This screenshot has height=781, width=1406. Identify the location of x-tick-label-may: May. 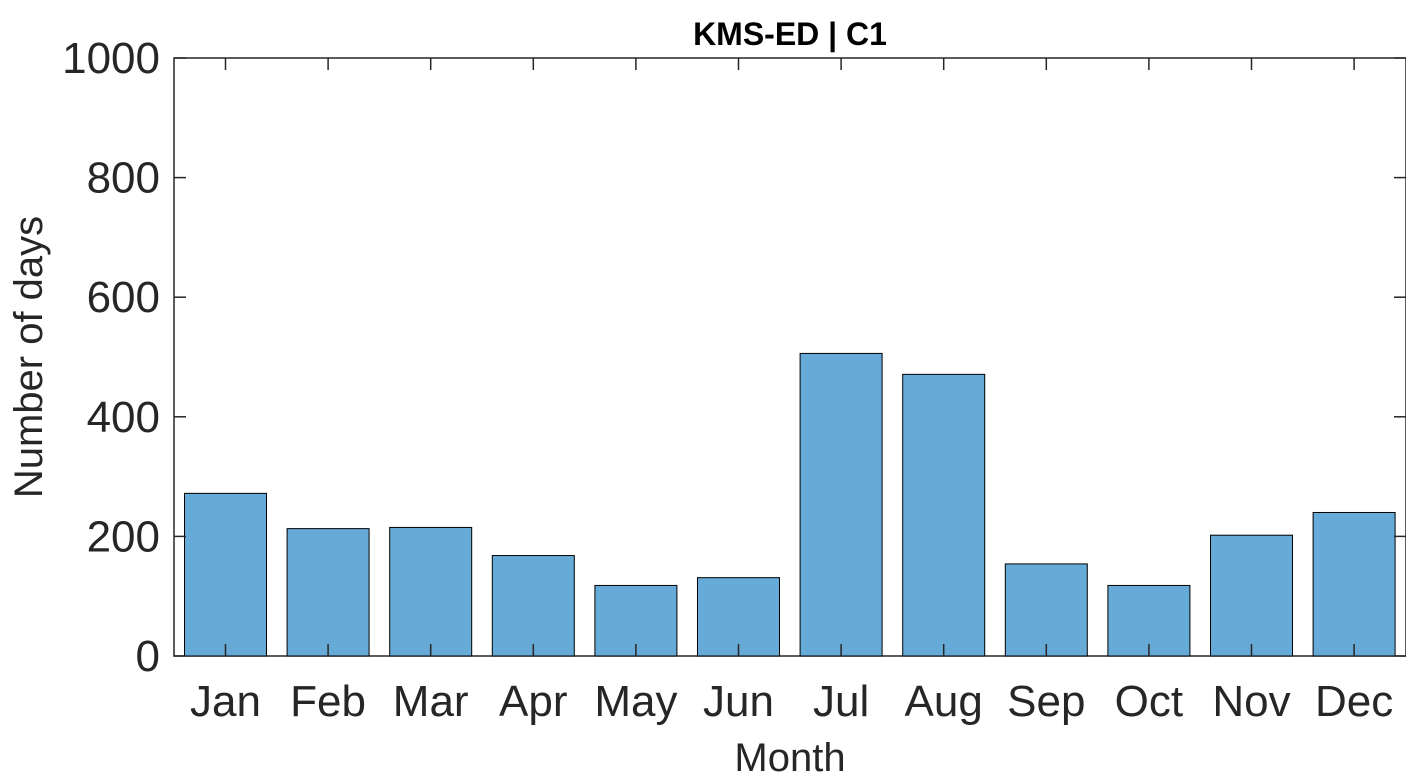
(635, 701).